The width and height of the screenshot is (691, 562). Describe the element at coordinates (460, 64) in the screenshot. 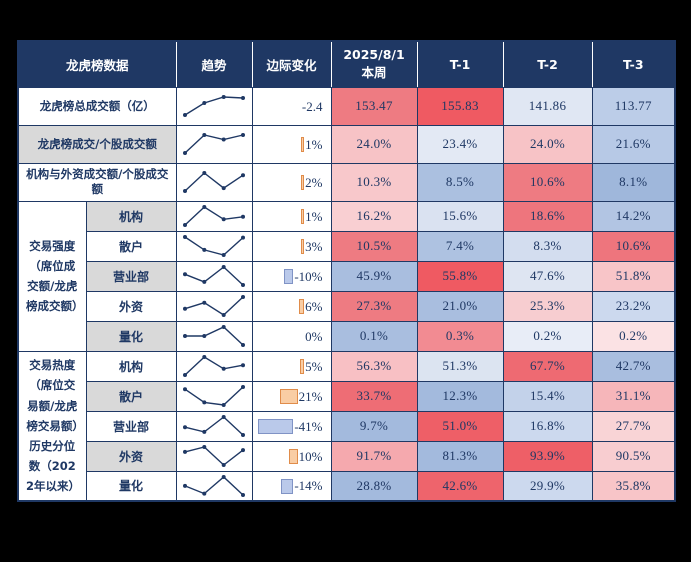

I see `header-t1: T-1` at that location.